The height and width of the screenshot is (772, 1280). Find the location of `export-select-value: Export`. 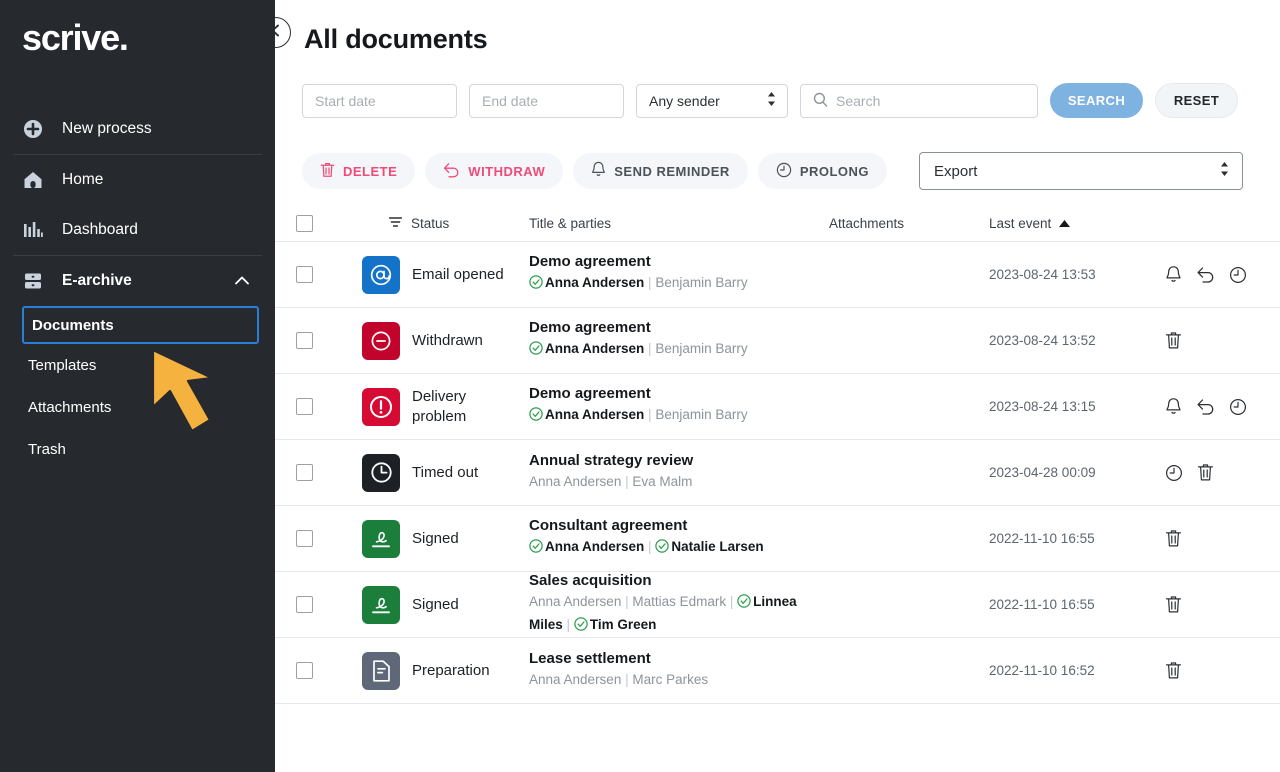

export-select-value: Export is located at coordinates (956, 171).